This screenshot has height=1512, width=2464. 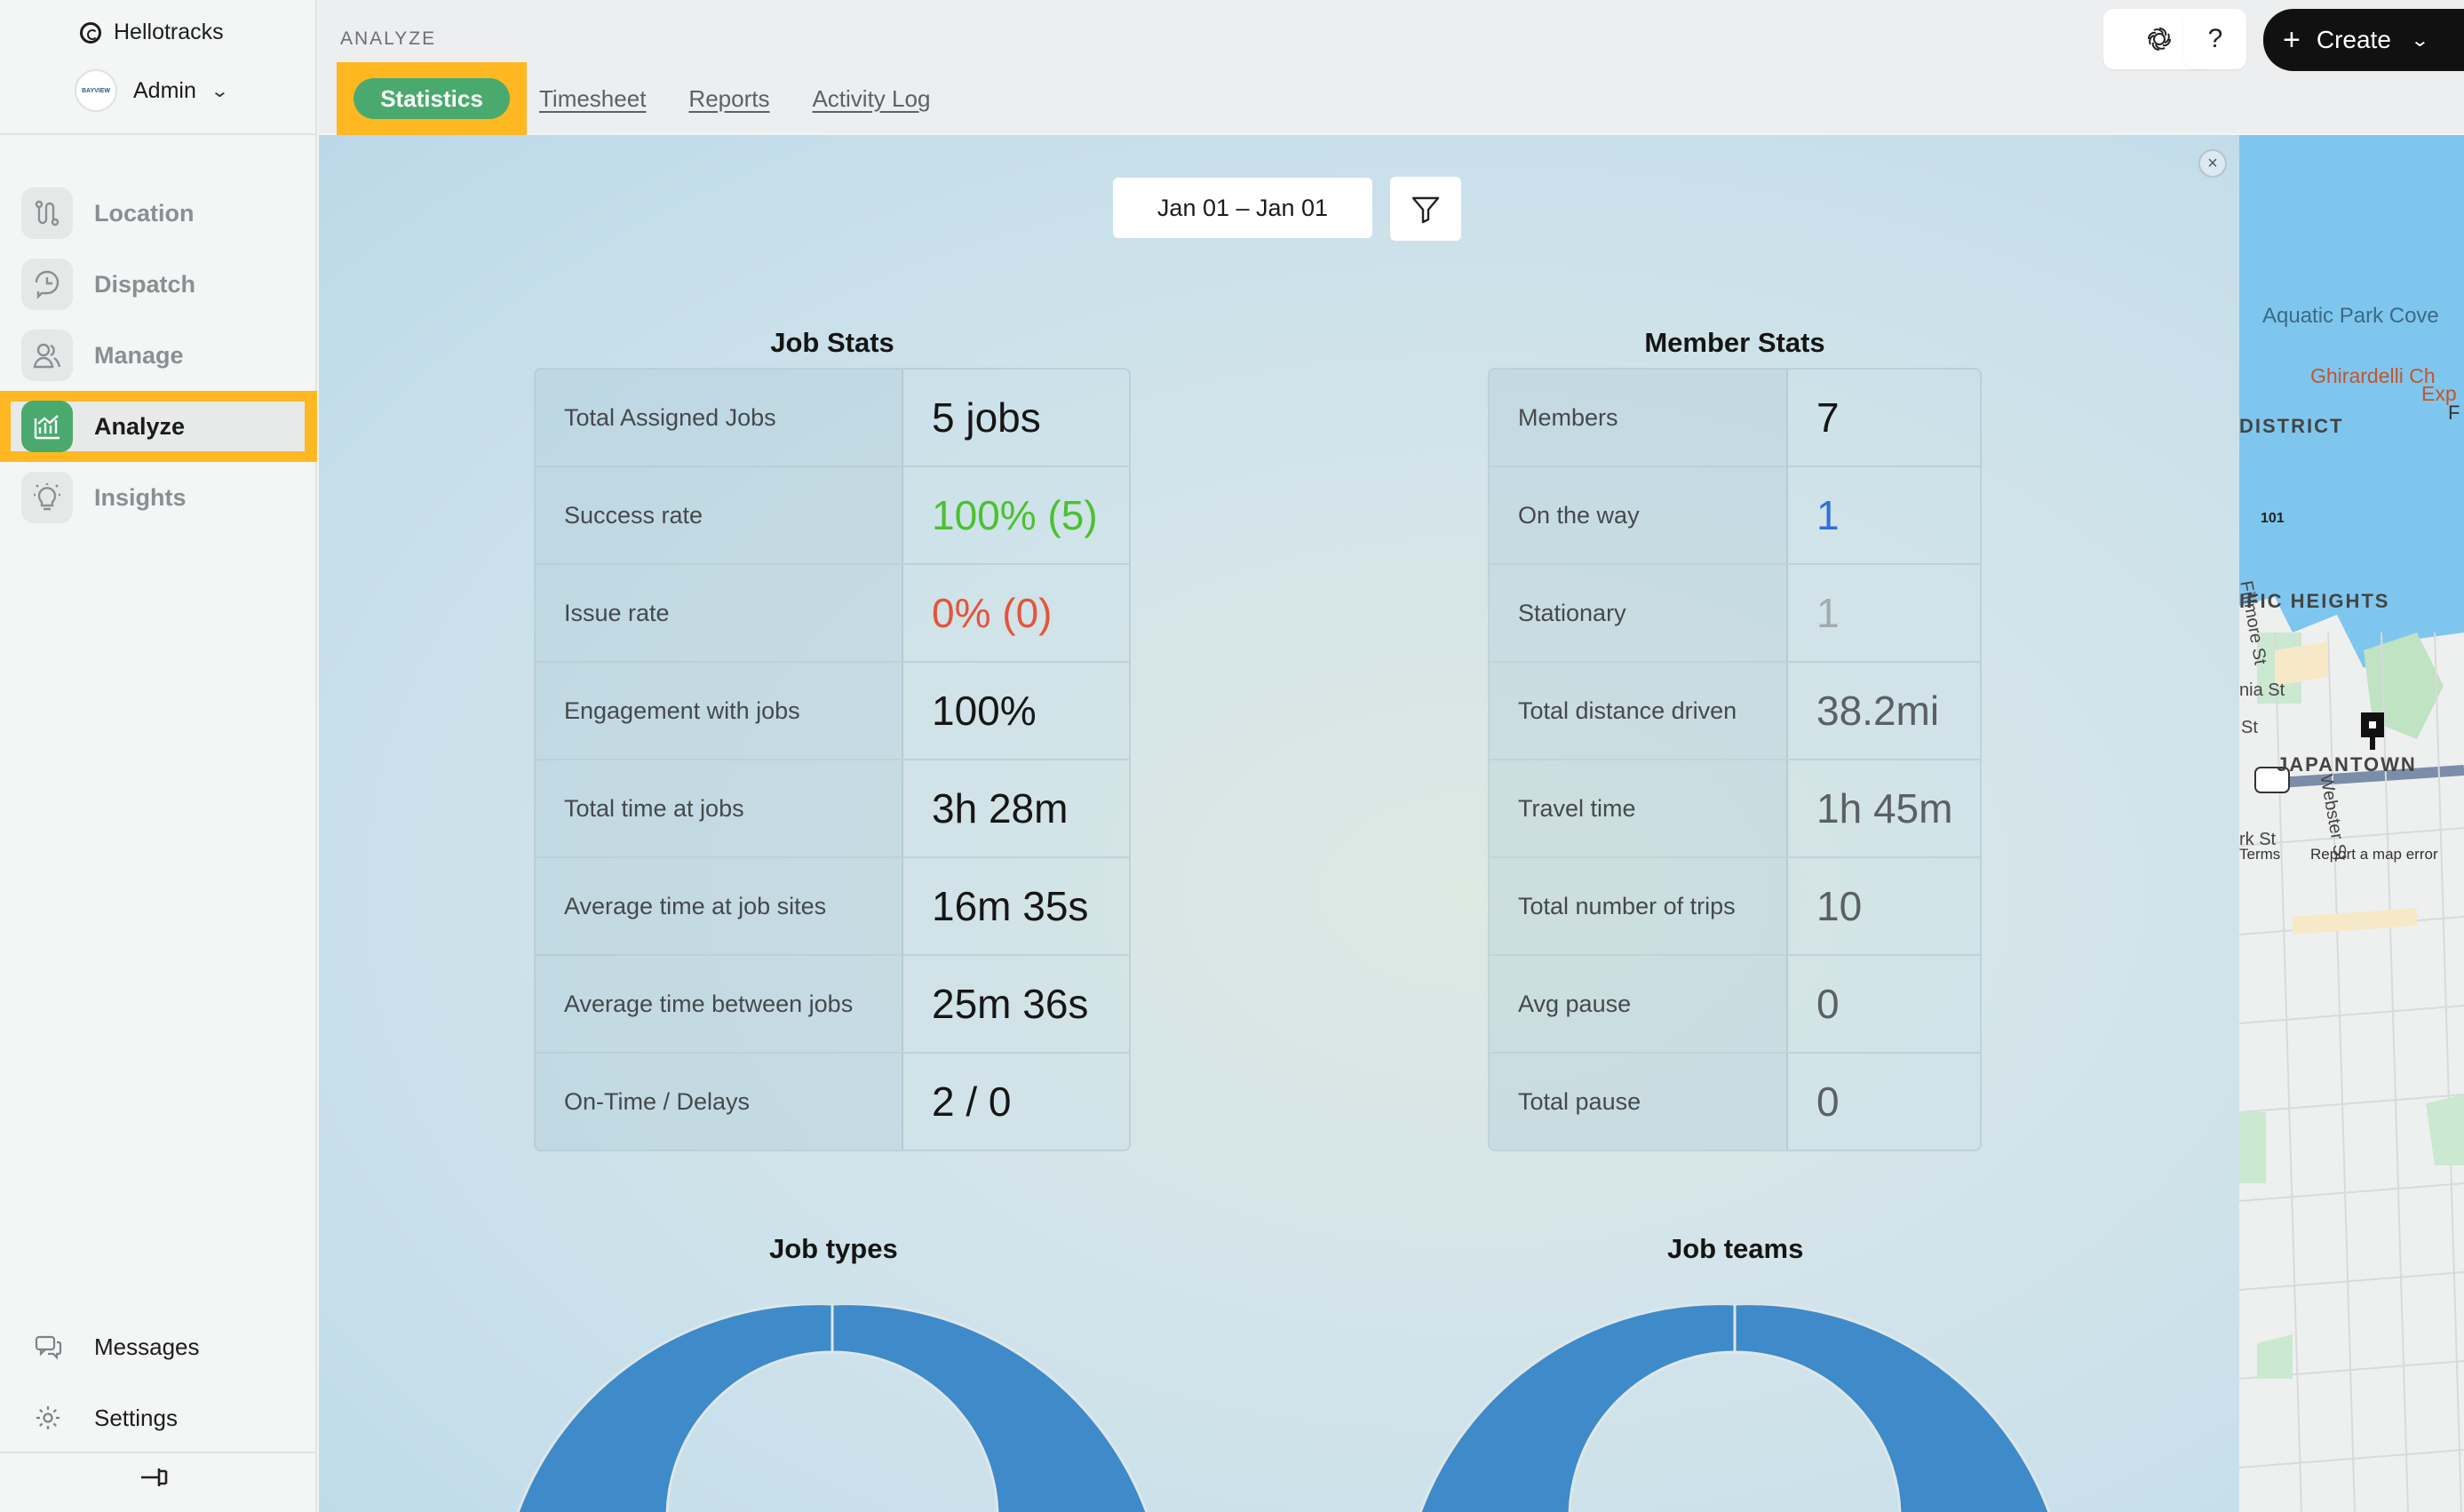 I want to click on date-range-picker: Jan 01 – Jan 01, so click(x=1242, y=208).